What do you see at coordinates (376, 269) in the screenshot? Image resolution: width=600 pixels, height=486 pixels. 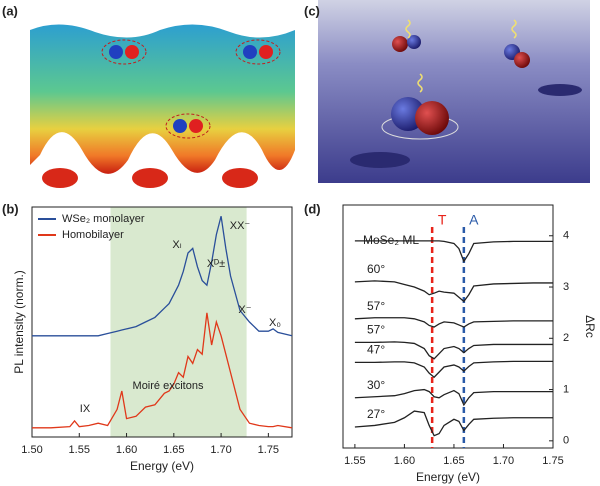 I see `series-label: 60°` at bounding box center [376, 269].